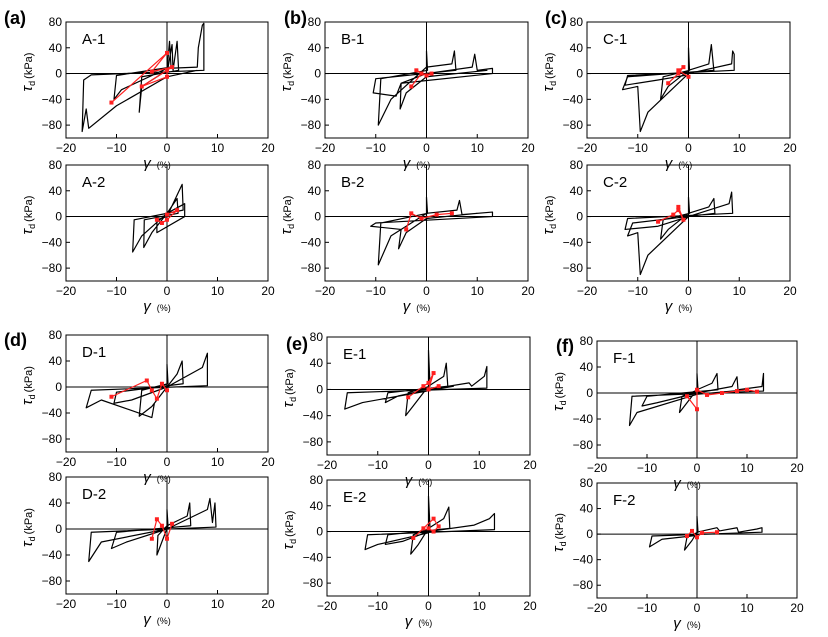 Image resolution: width=828 pixels, height=637 pixels. I want to click on y-tick-label: −40, so click(311, 242).